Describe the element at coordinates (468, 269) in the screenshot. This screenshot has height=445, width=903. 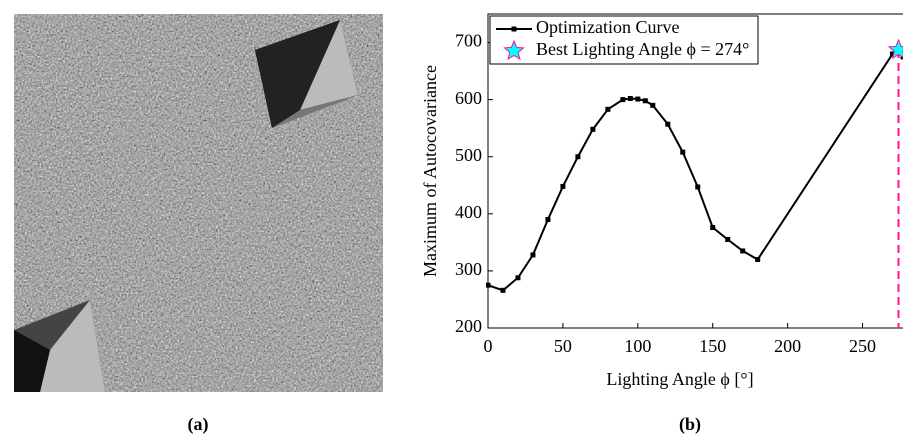
I see `y-tick-label: 300` at that location.